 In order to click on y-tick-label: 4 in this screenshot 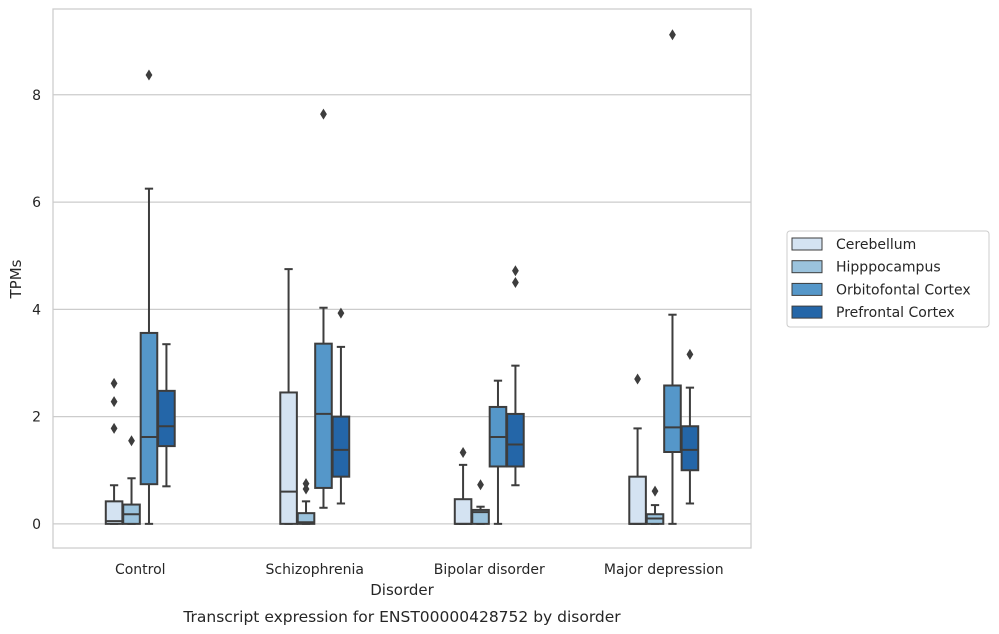, I will do `click(36, 310)`.